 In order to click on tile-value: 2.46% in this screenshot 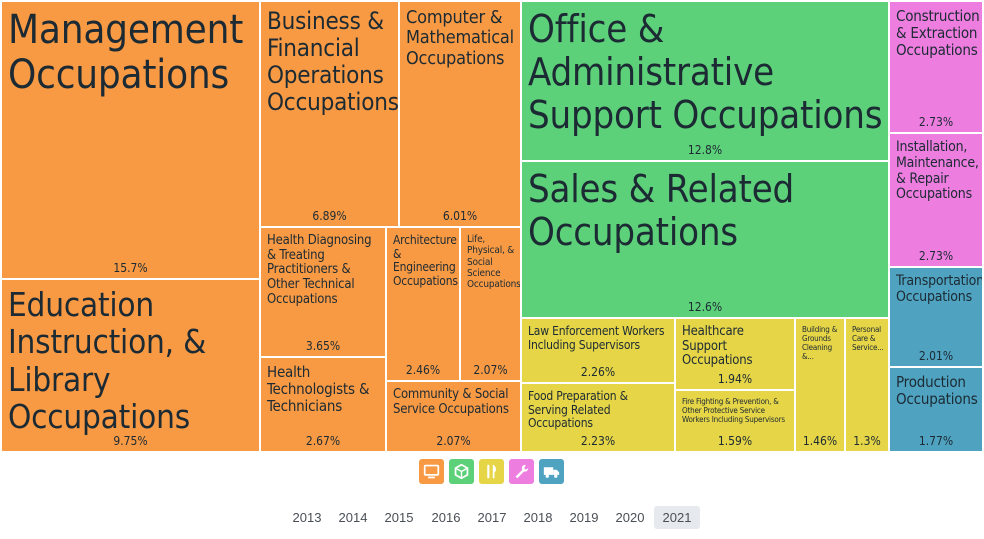, I will do `click(423, 370)`.